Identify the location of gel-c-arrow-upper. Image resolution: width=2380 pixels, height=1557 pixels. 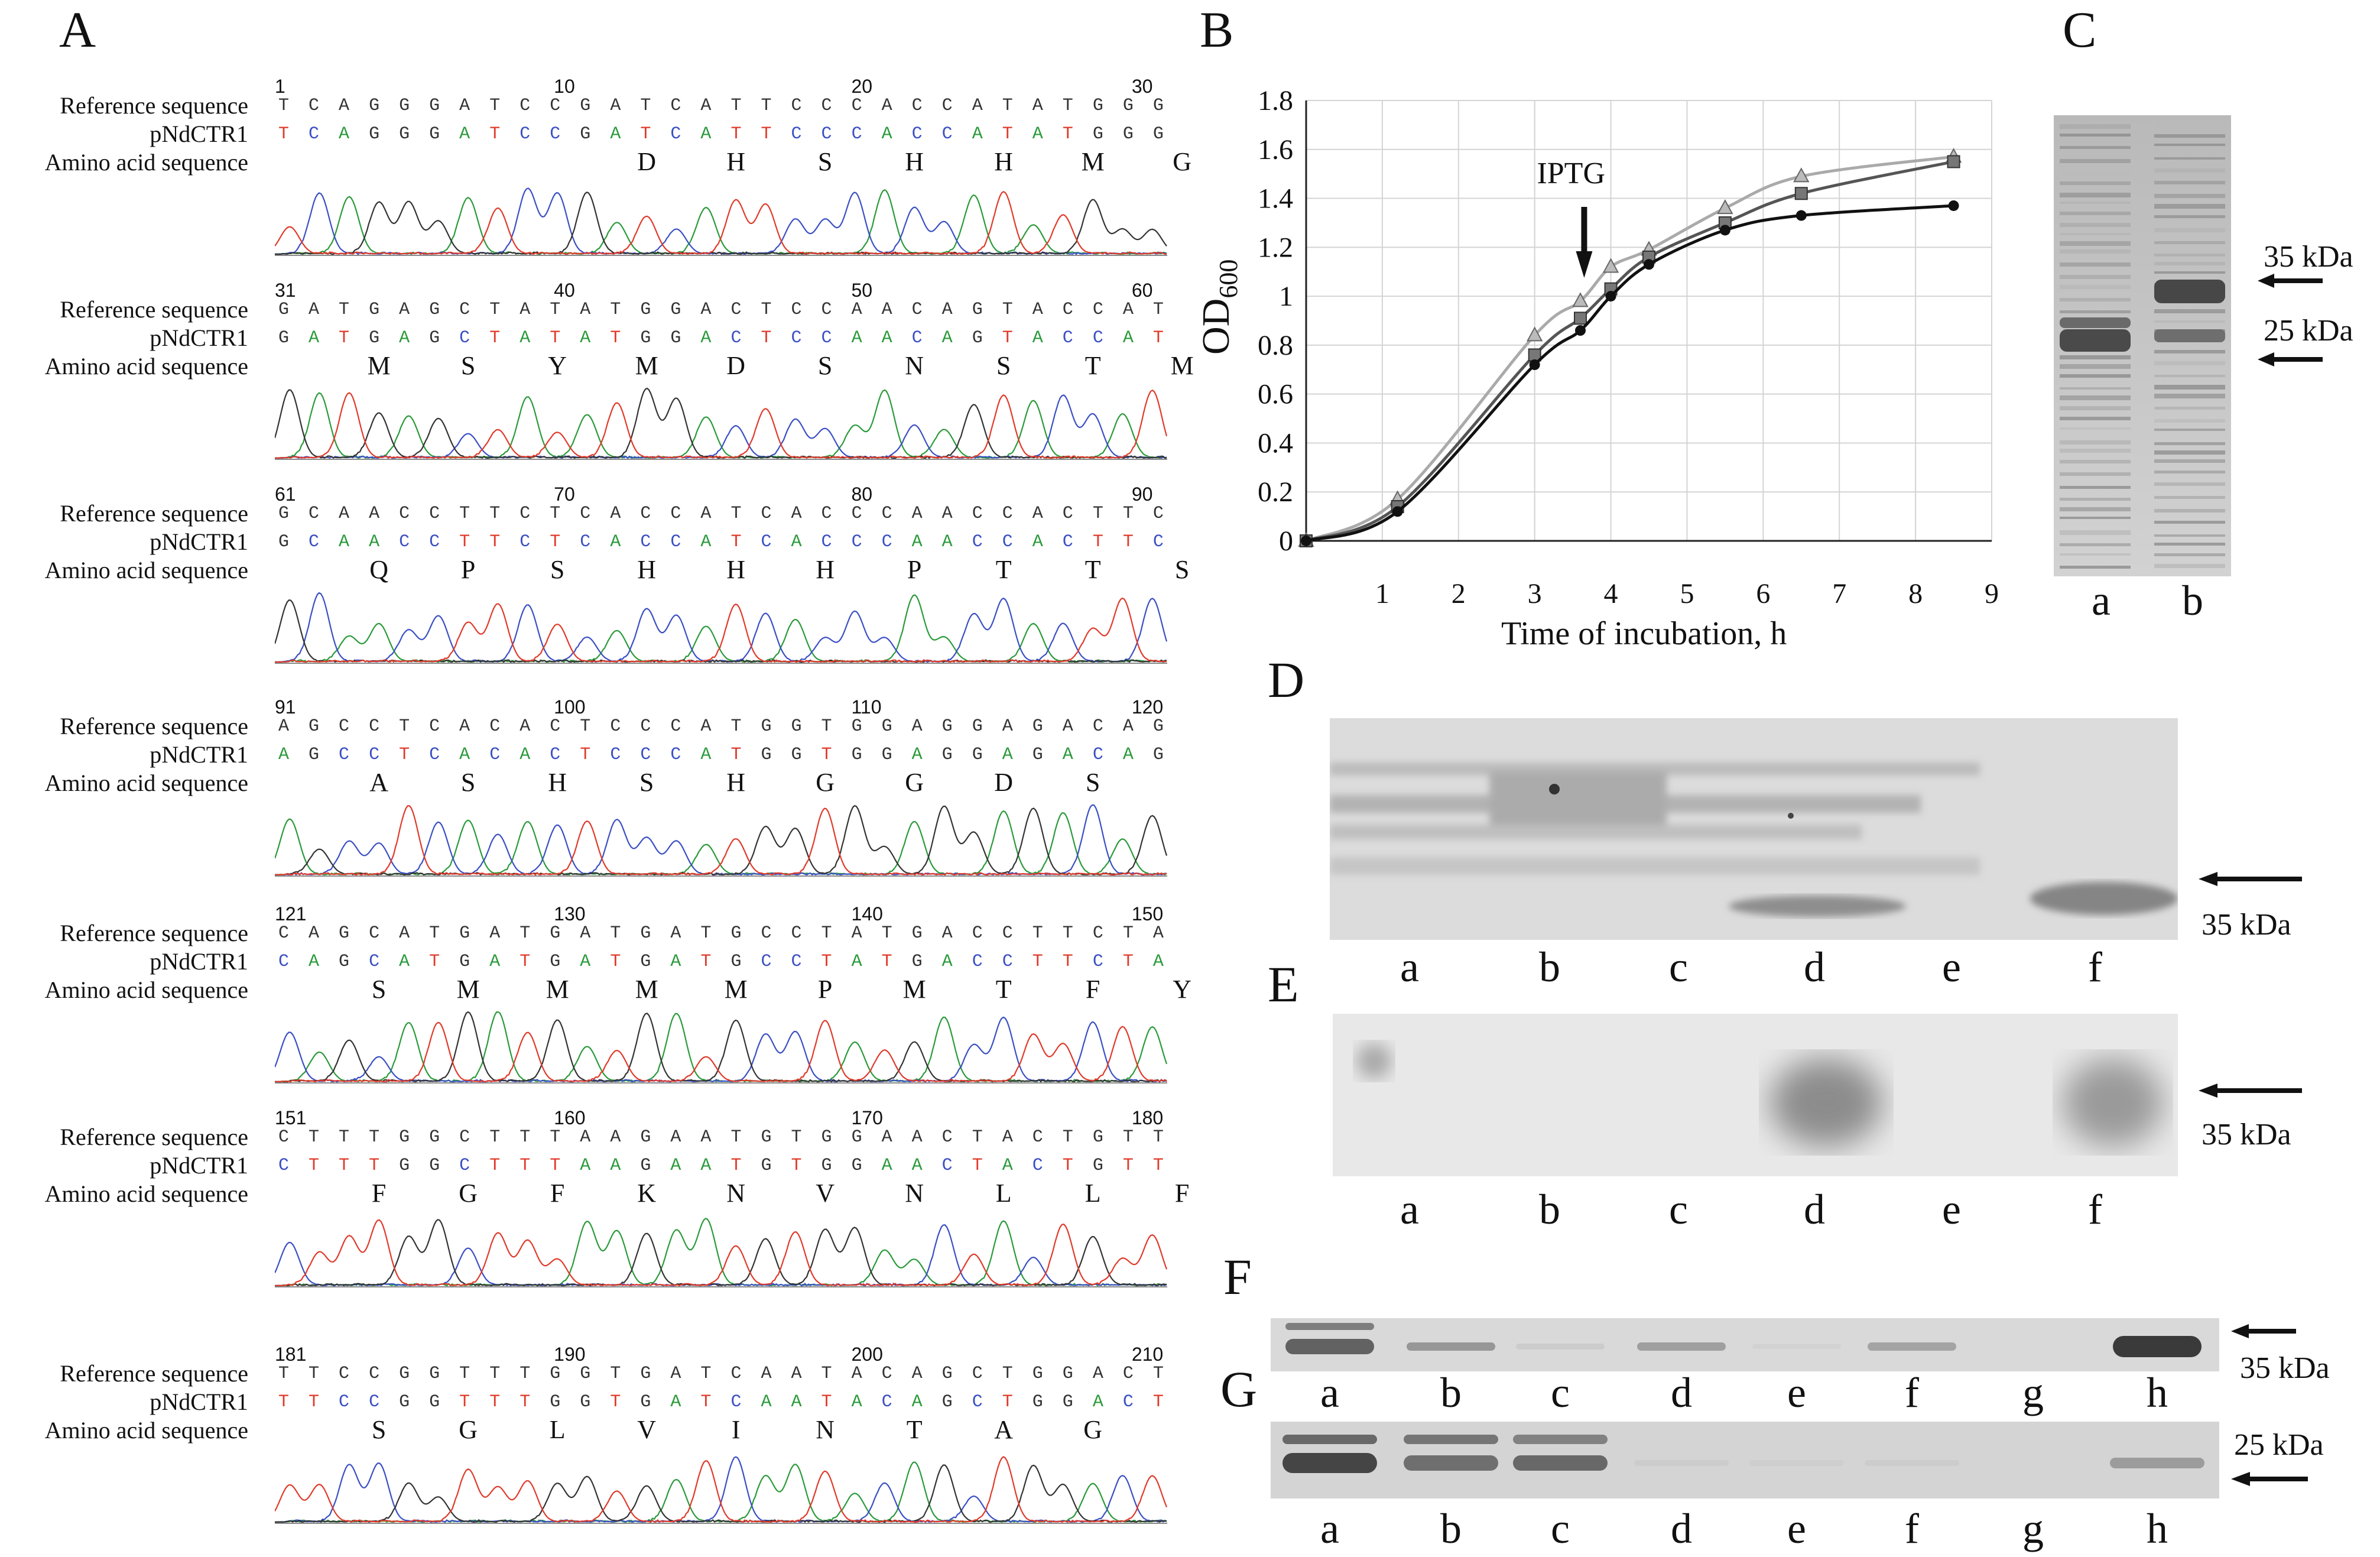
(2291, 281).